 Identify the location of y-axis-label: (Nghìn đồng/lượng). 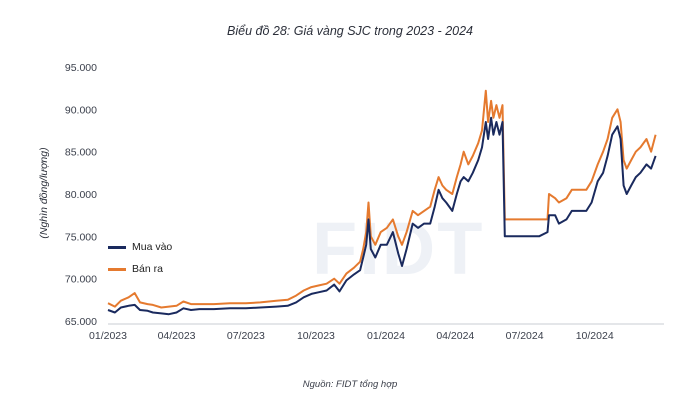
(44, 193).